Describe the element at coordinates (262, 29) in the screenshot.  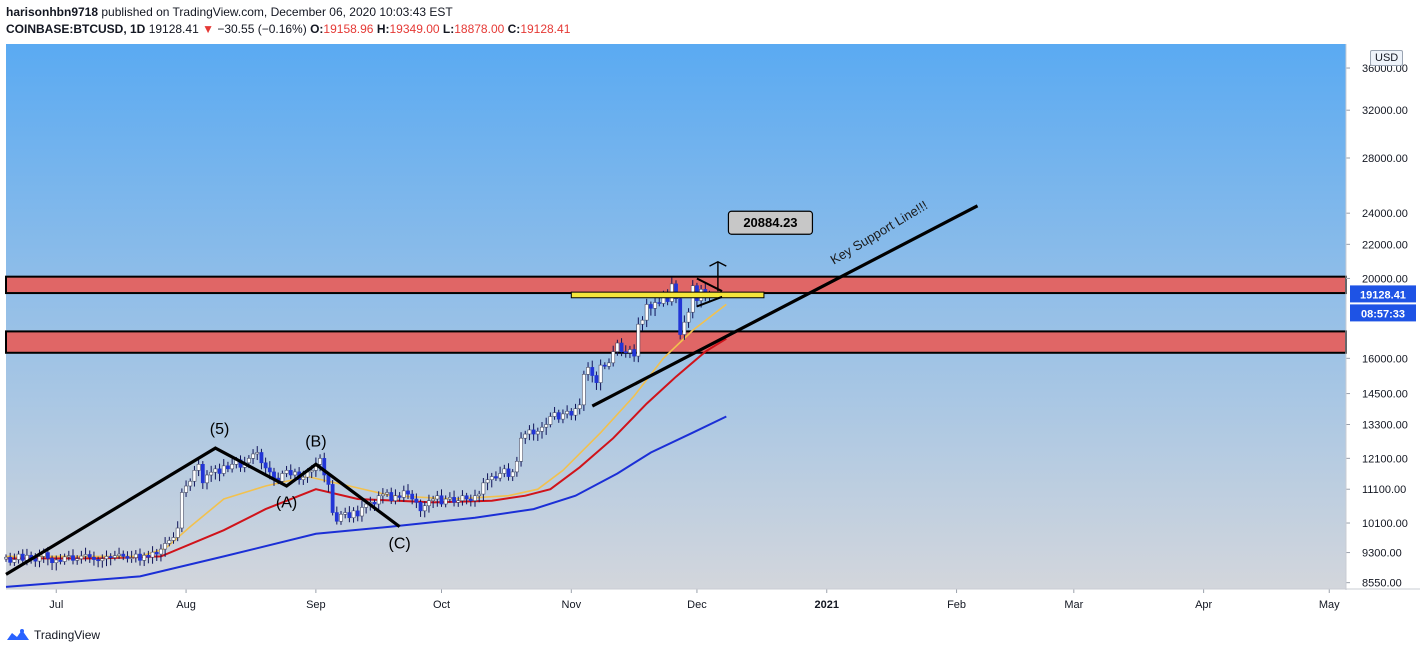
I see `change-value: −30.55 (−0.16%)` at that location.